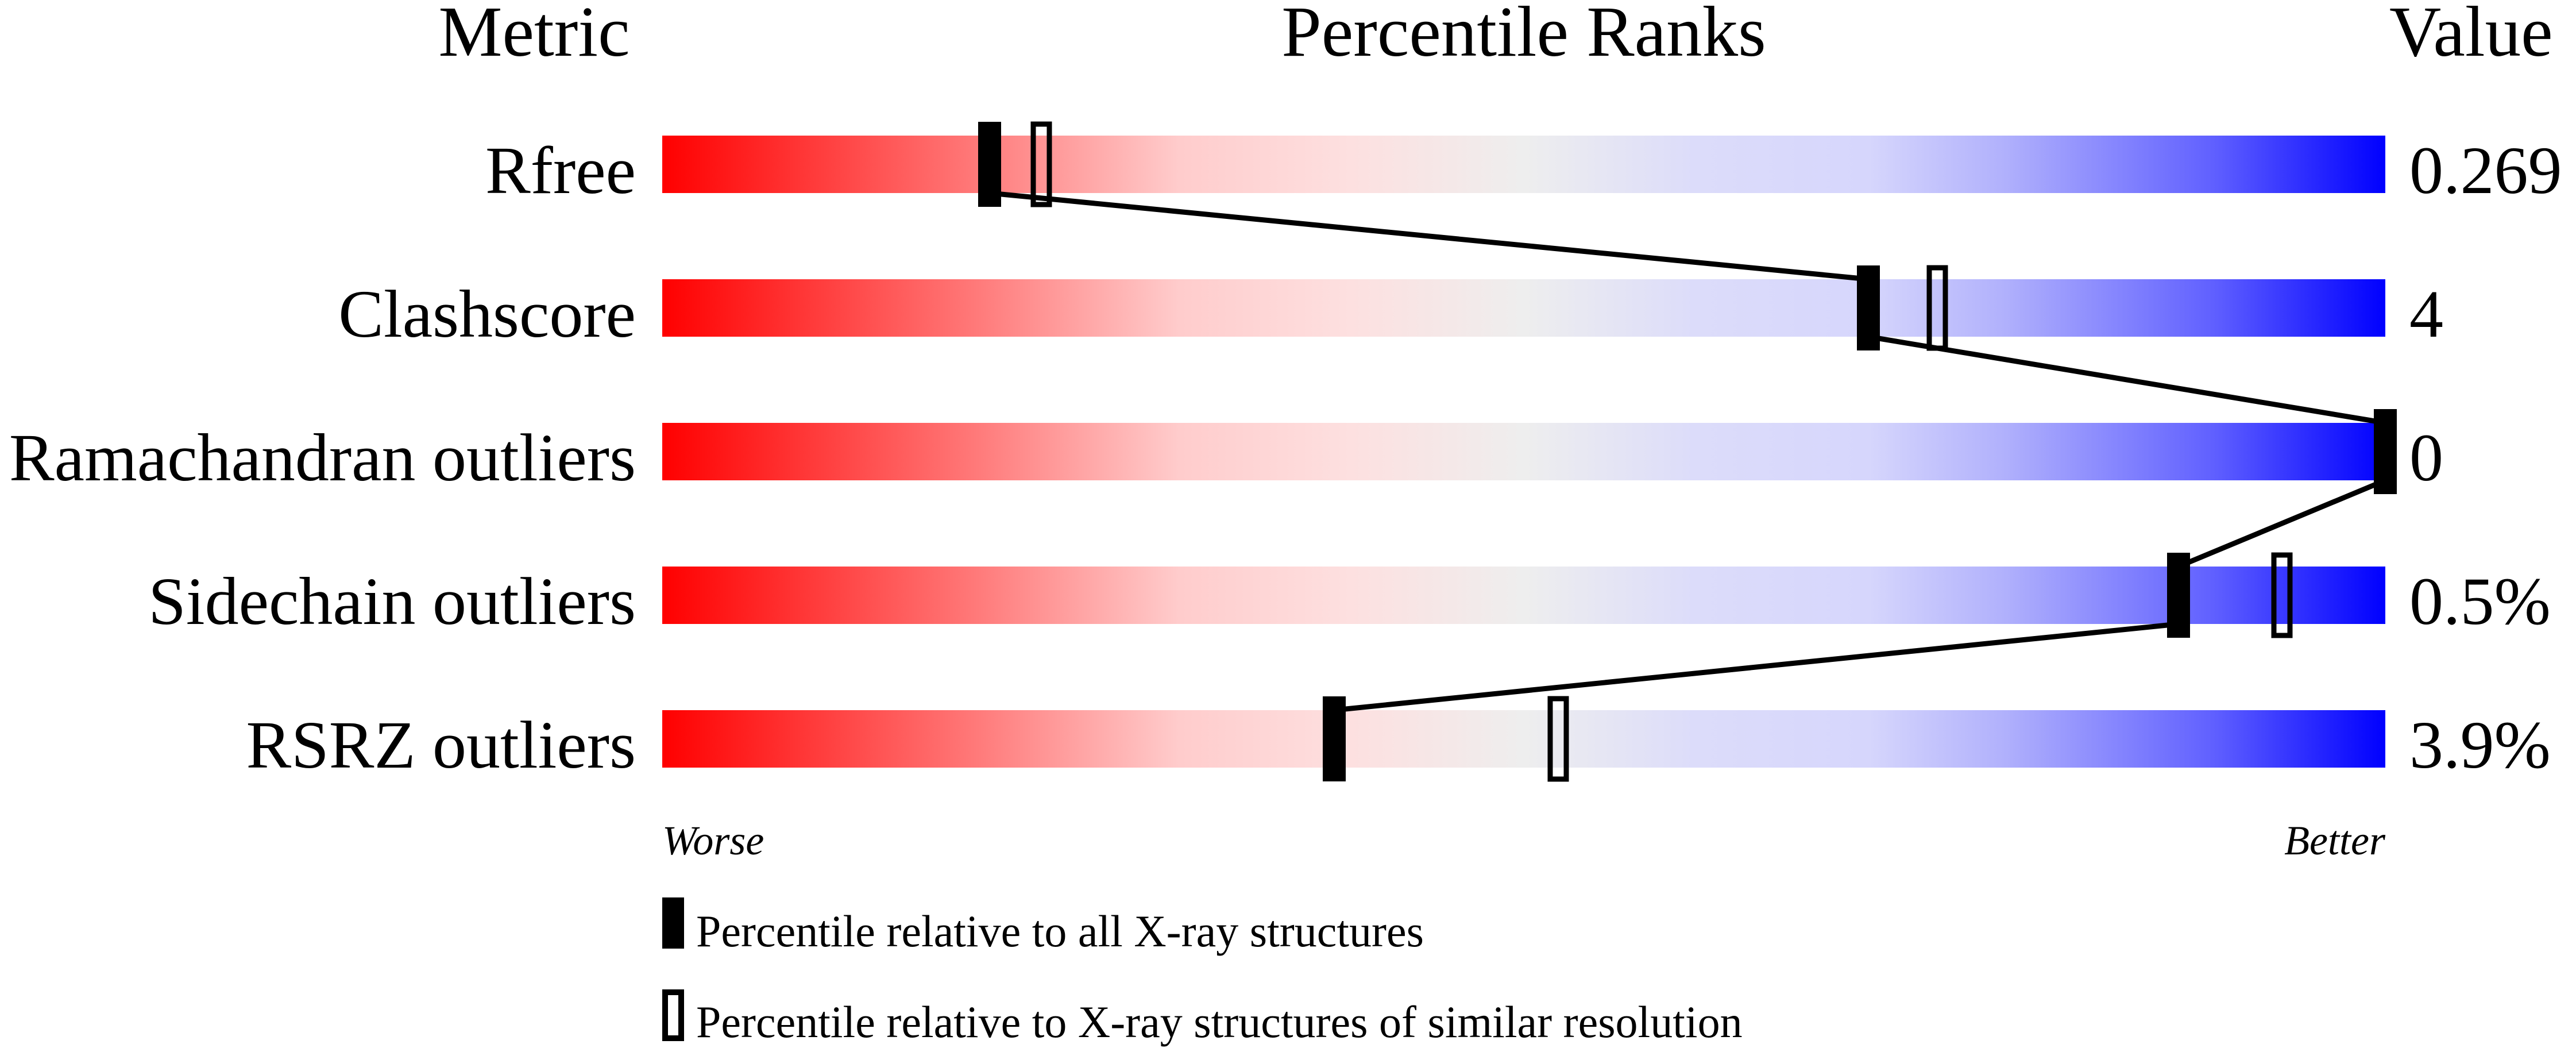  I want to click on metric-value: 3.9%, so click(2480, 745).